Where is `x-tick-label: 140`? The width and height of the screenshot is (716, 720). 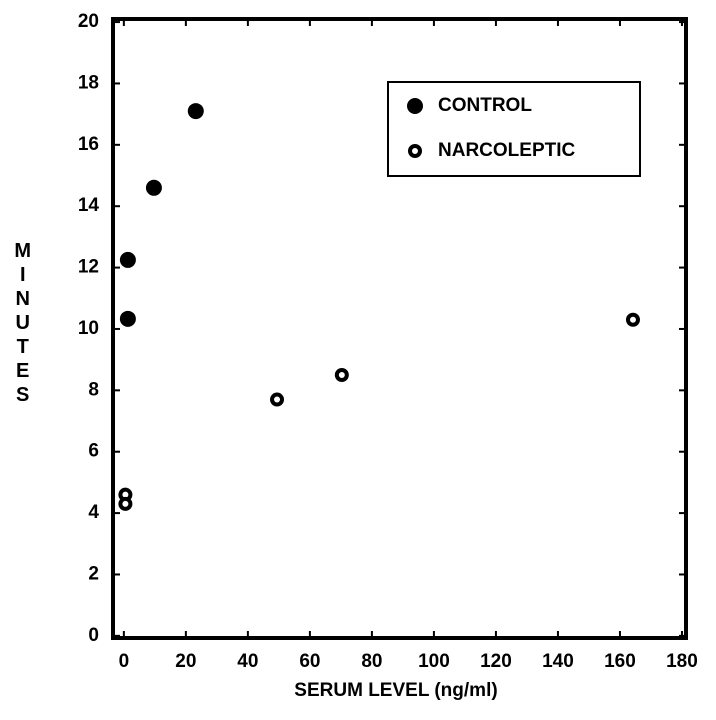 x-tick-label: 140 is located at coordinates (558, 661).